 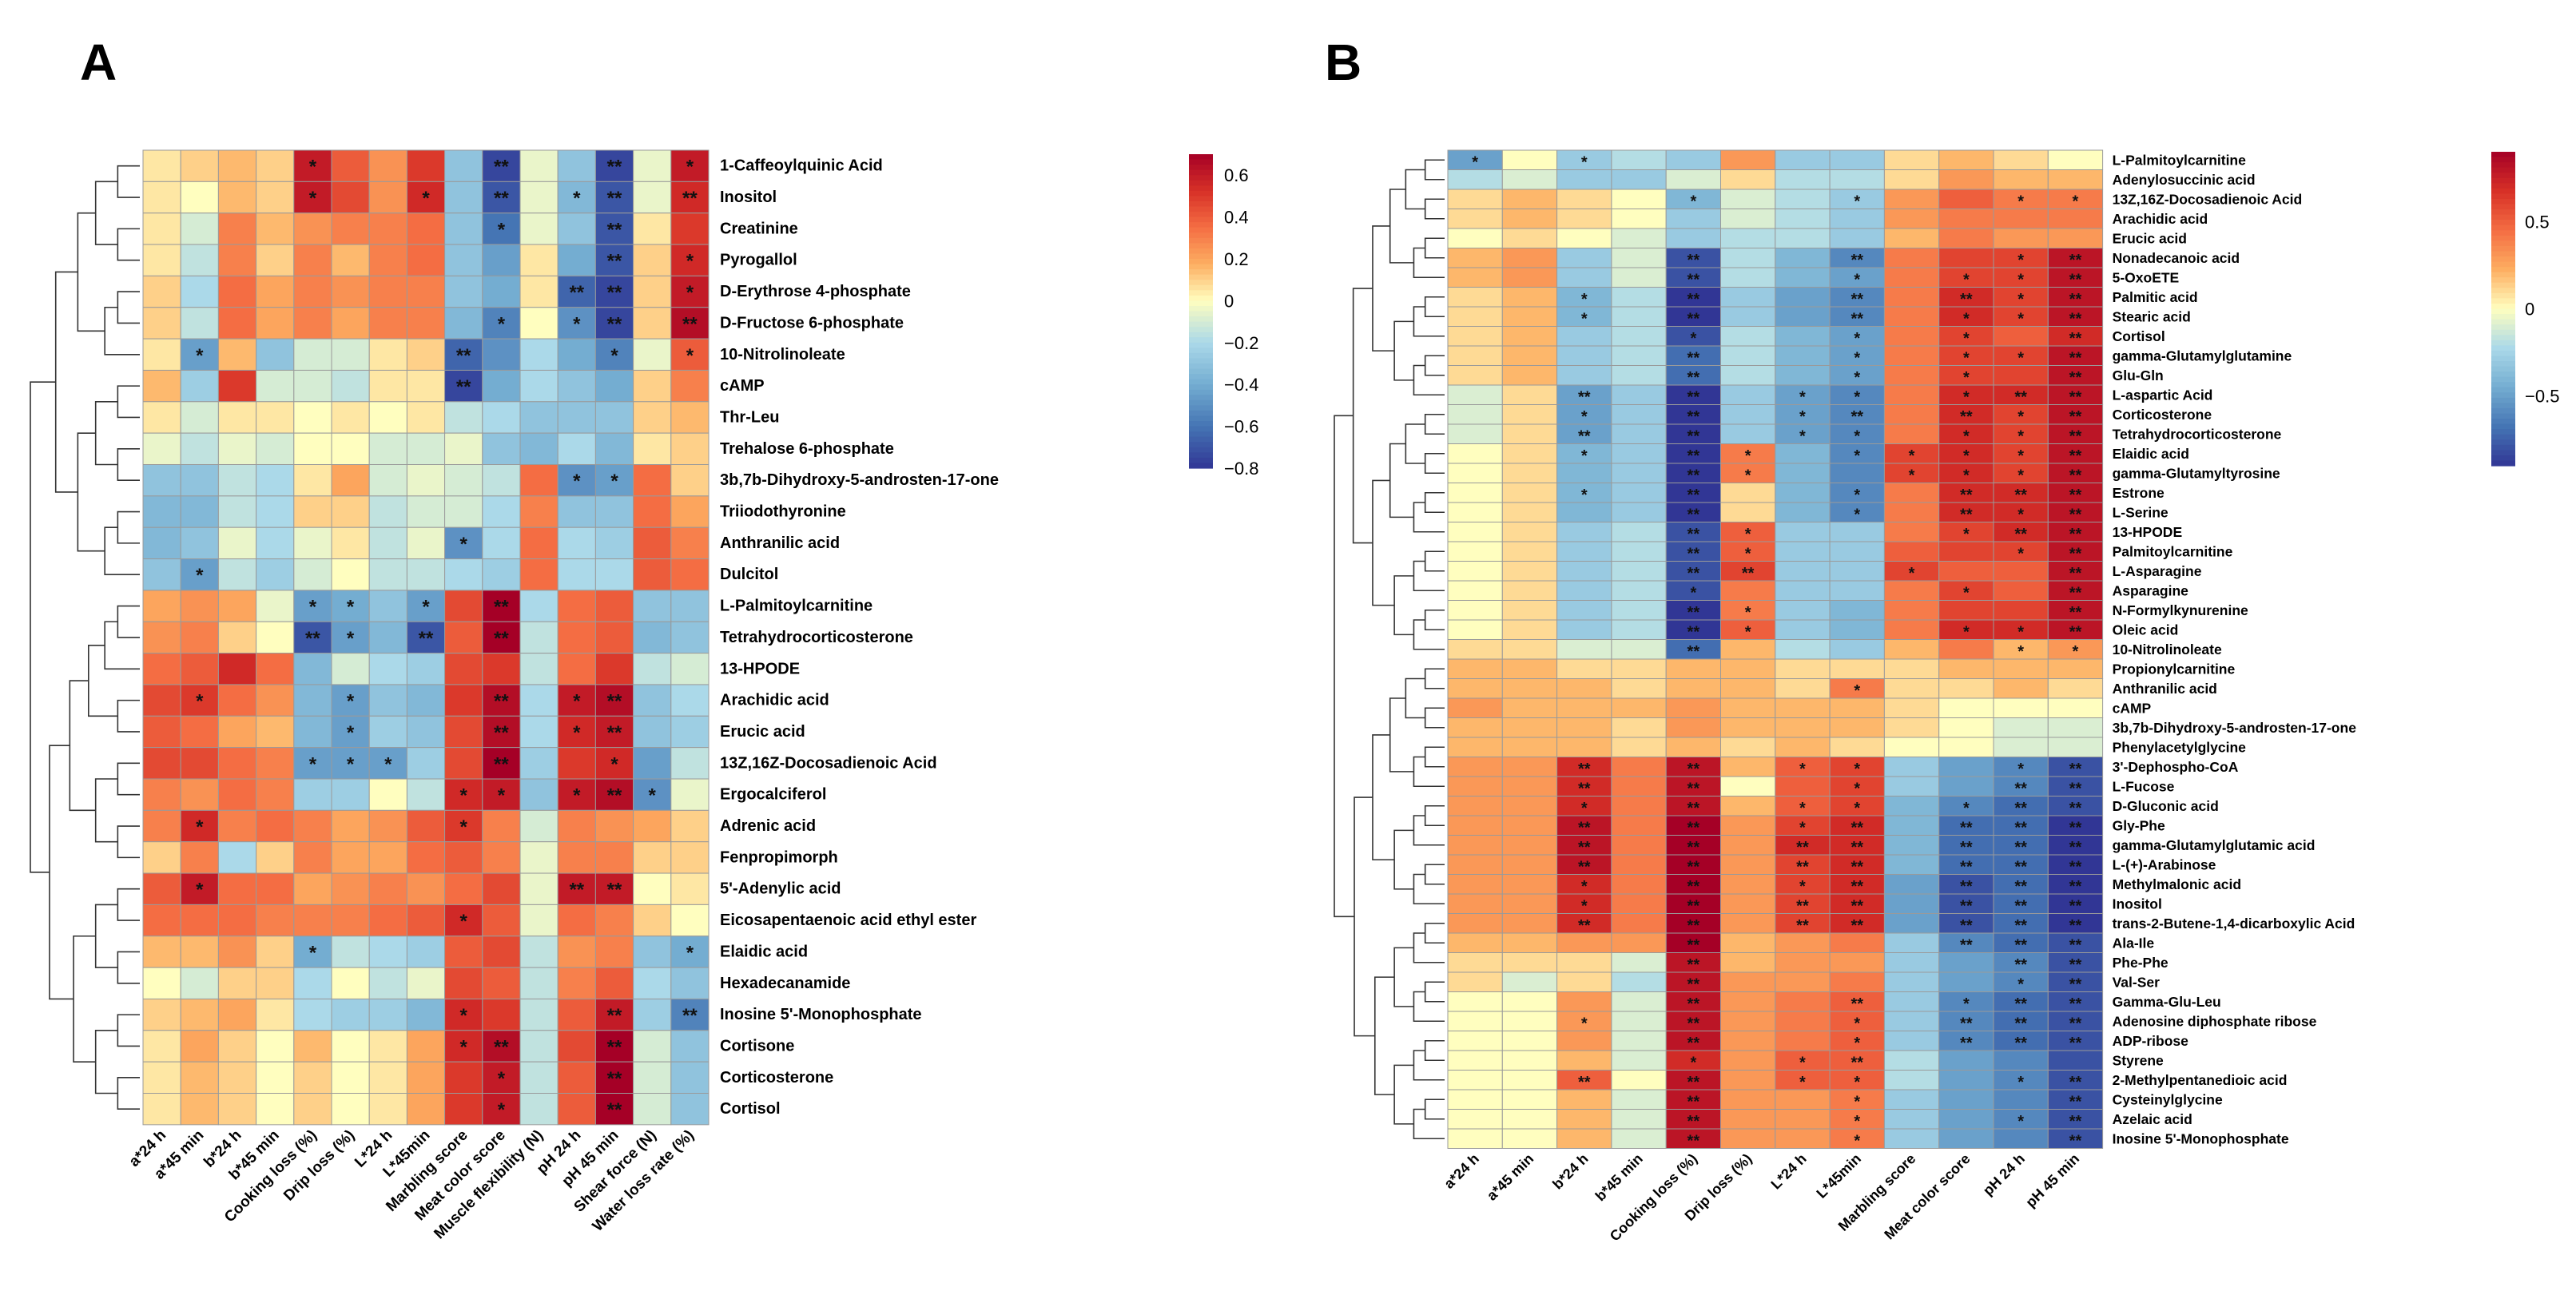 I want to click on row-label: Elaidic acid, so click(x=764, y=951).